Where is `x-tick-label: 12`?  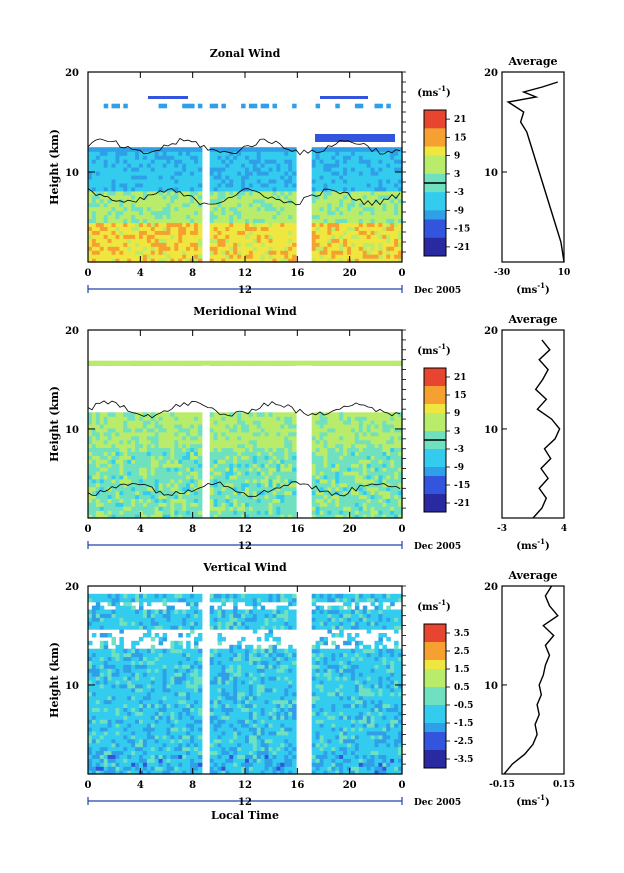
x-tick-label: 12 is located at coordinates (245, 529).